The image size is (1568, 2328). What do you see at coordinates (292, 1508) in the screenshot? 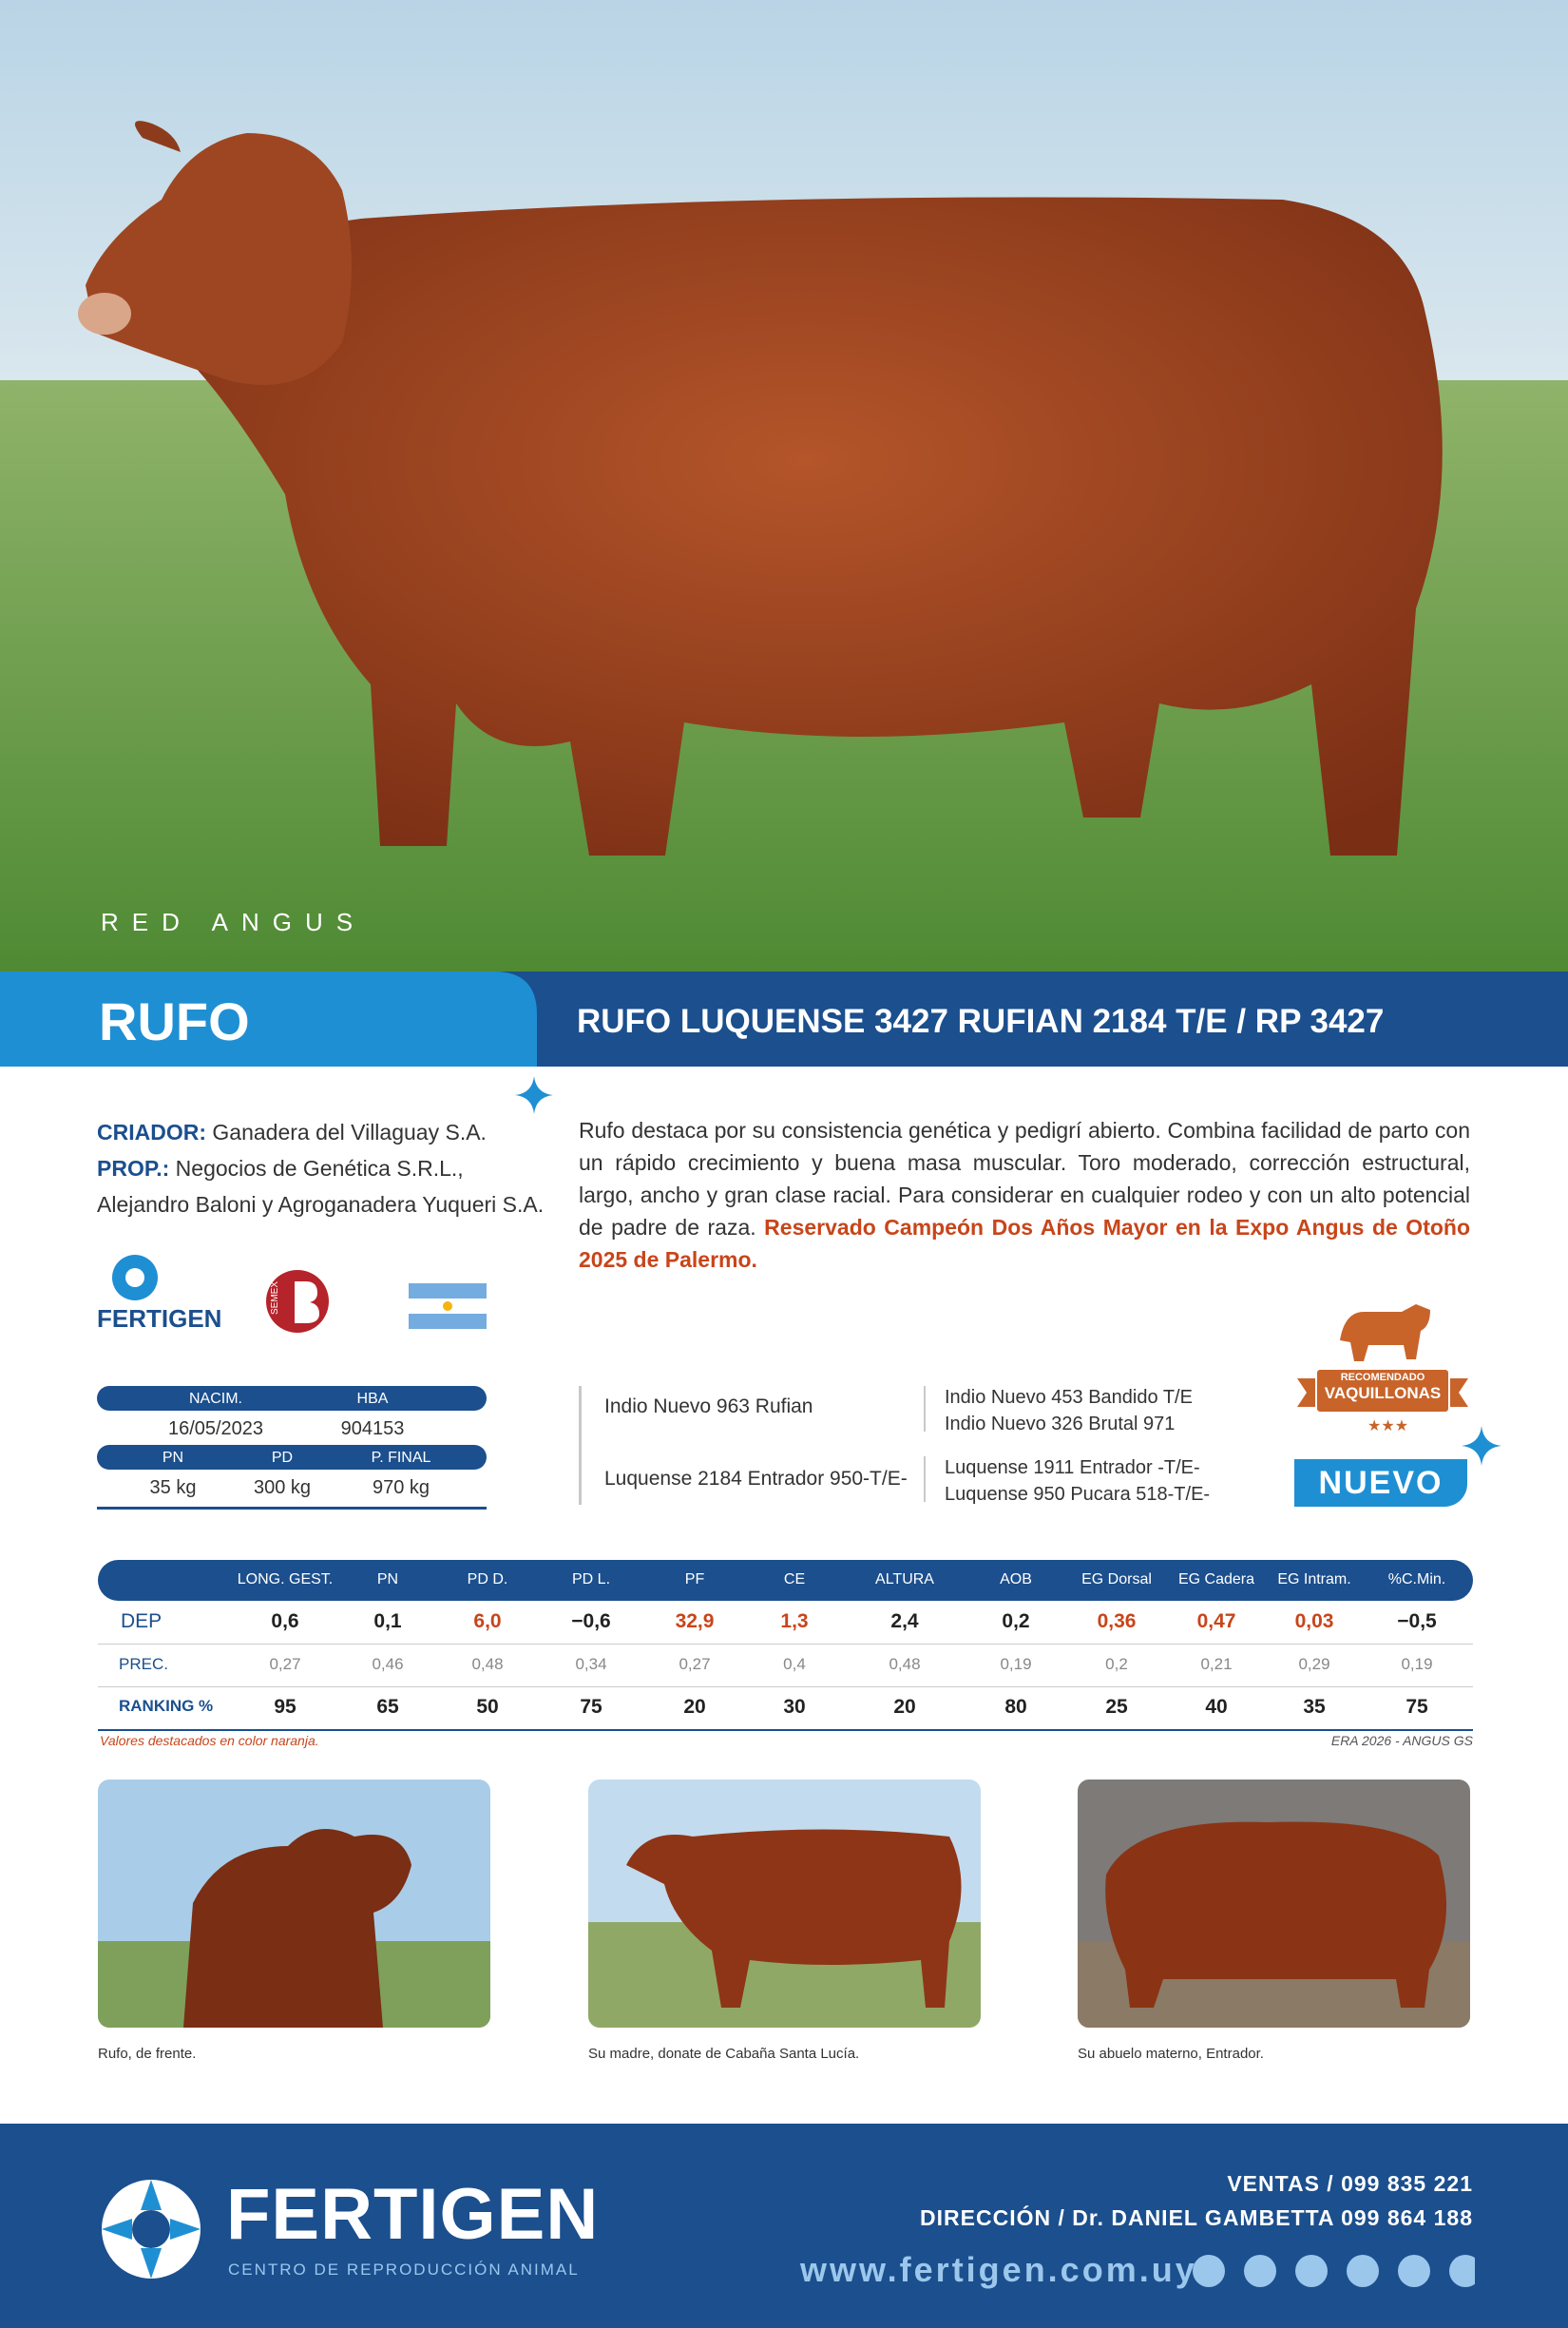
I see `rule` at bounding box center [292, 1508].